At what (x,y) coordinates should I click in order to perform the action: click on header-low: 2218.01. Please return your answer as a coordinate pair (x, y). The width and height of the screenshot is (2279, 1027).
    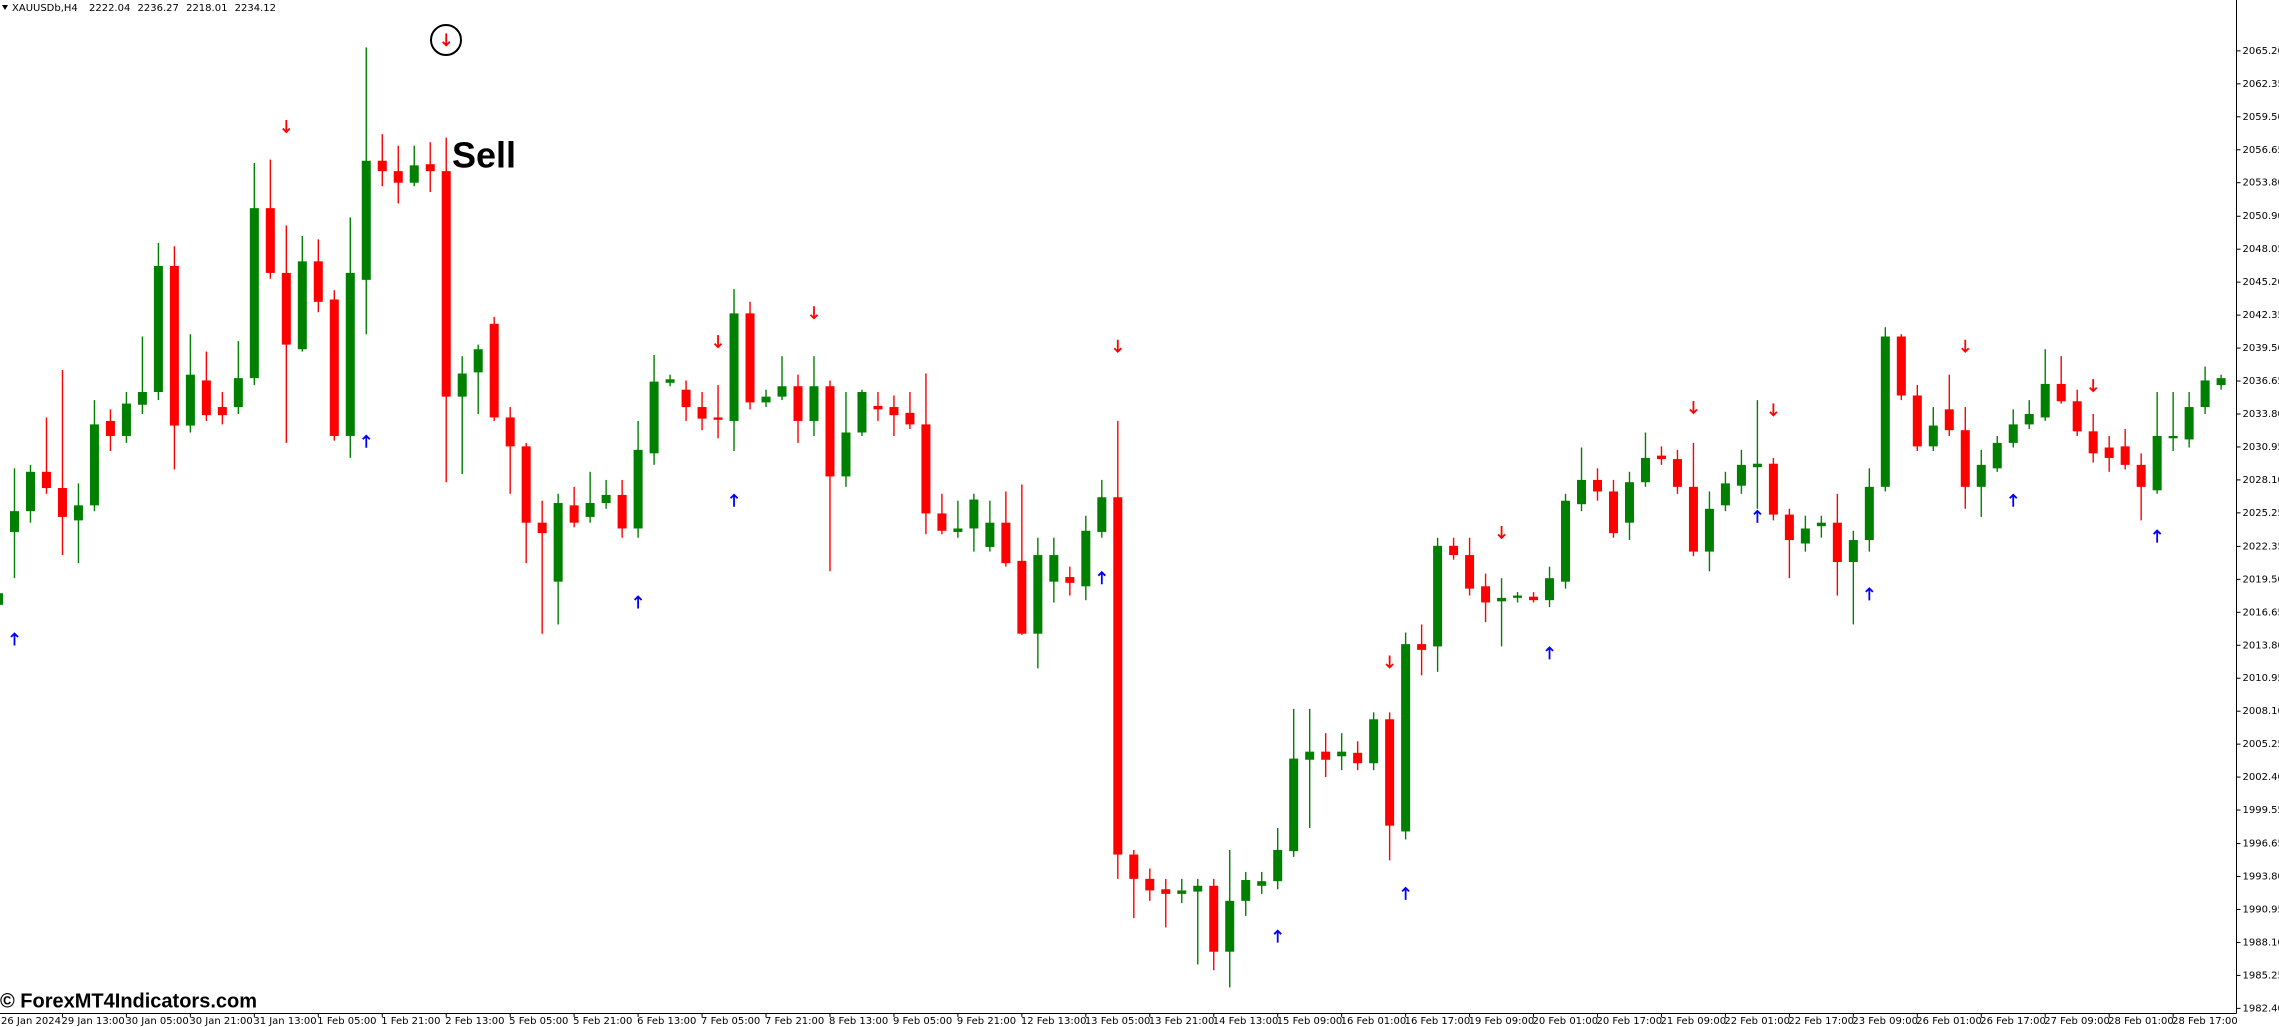
    Looking at the image, I should click on (206, 8).